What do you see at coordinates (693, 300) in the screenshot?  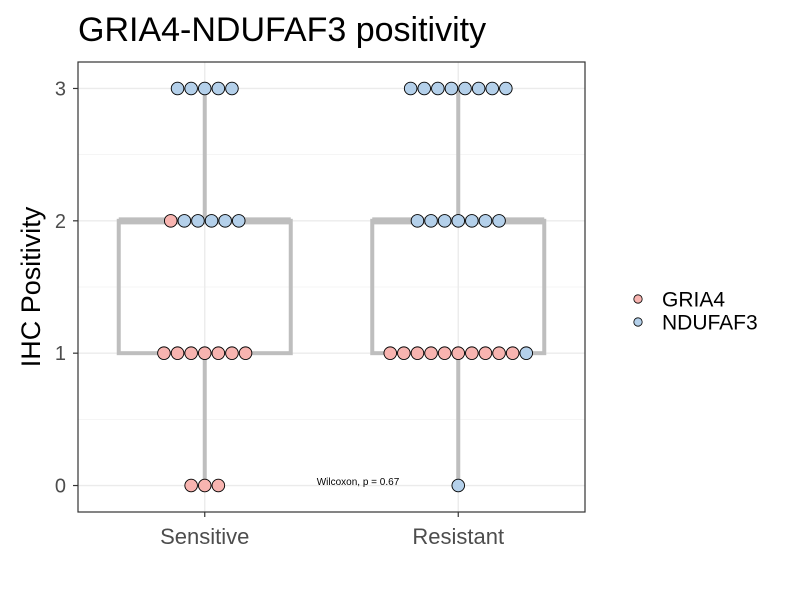 I see `legend-label-gria4: GRIA4` at bounding box center [693, 300].